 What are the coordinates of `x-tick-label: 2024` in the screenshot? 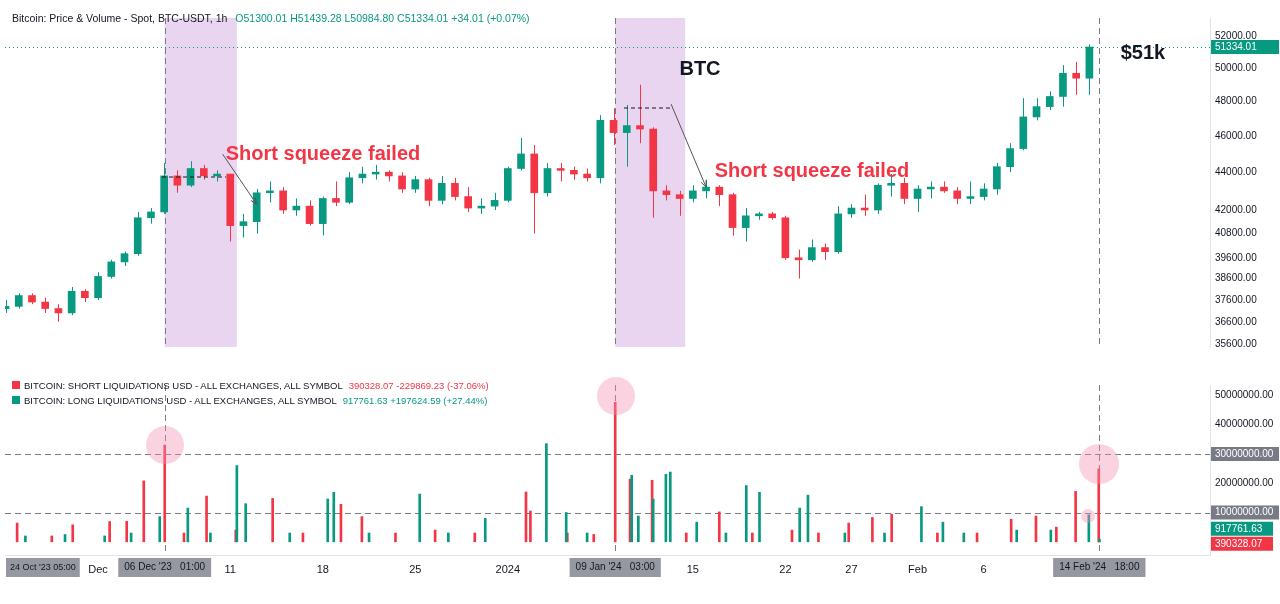 It's located at (508, 568).